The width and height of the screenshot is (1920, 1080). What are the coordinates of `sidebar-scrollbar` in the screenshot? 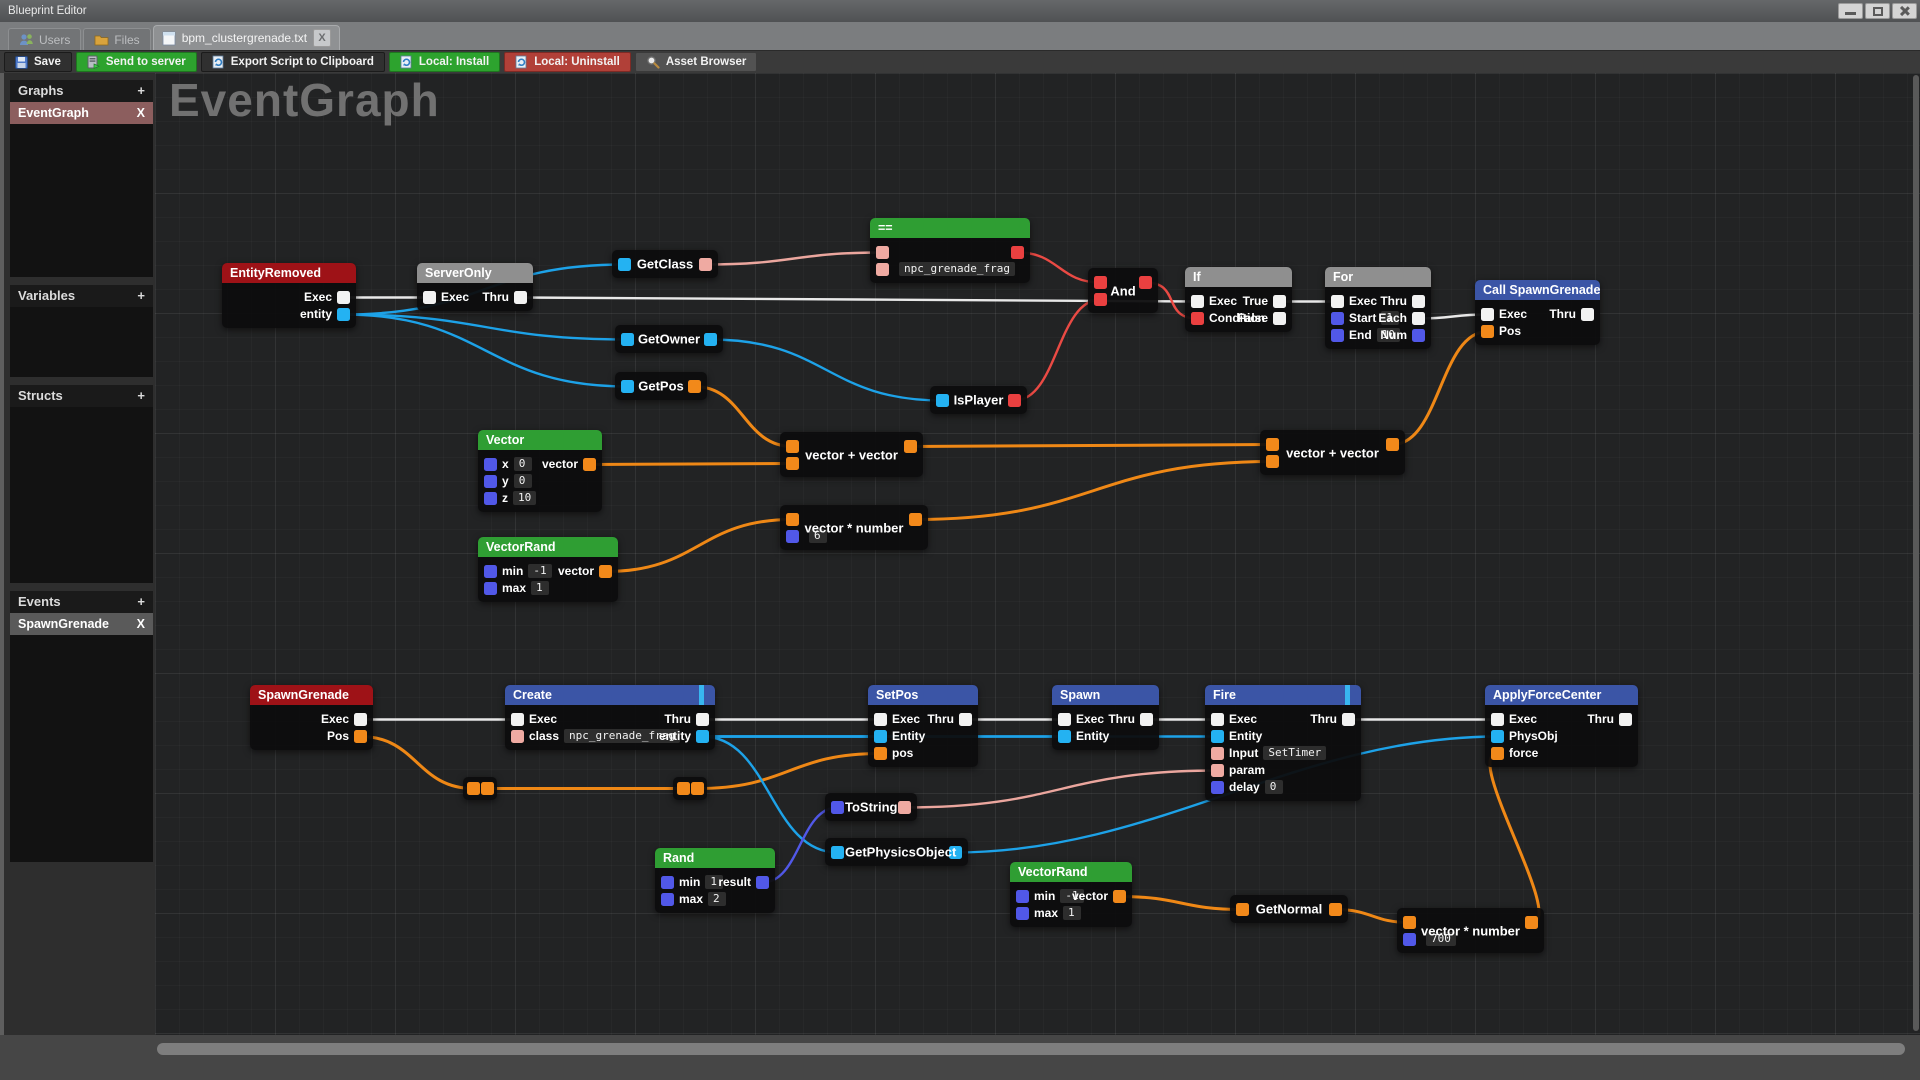 It's located at (2, 554).